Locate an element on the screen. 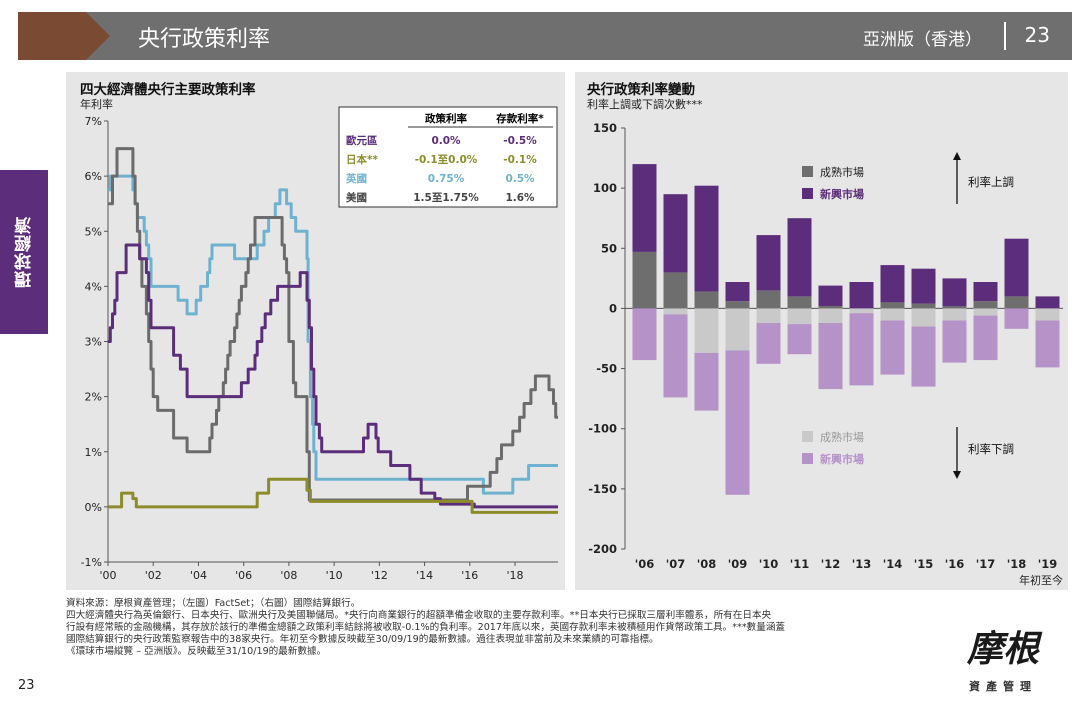 This screenshot has height=705, width=1080. left-x-tick-label: '10 is located at coordinates (334, 575).